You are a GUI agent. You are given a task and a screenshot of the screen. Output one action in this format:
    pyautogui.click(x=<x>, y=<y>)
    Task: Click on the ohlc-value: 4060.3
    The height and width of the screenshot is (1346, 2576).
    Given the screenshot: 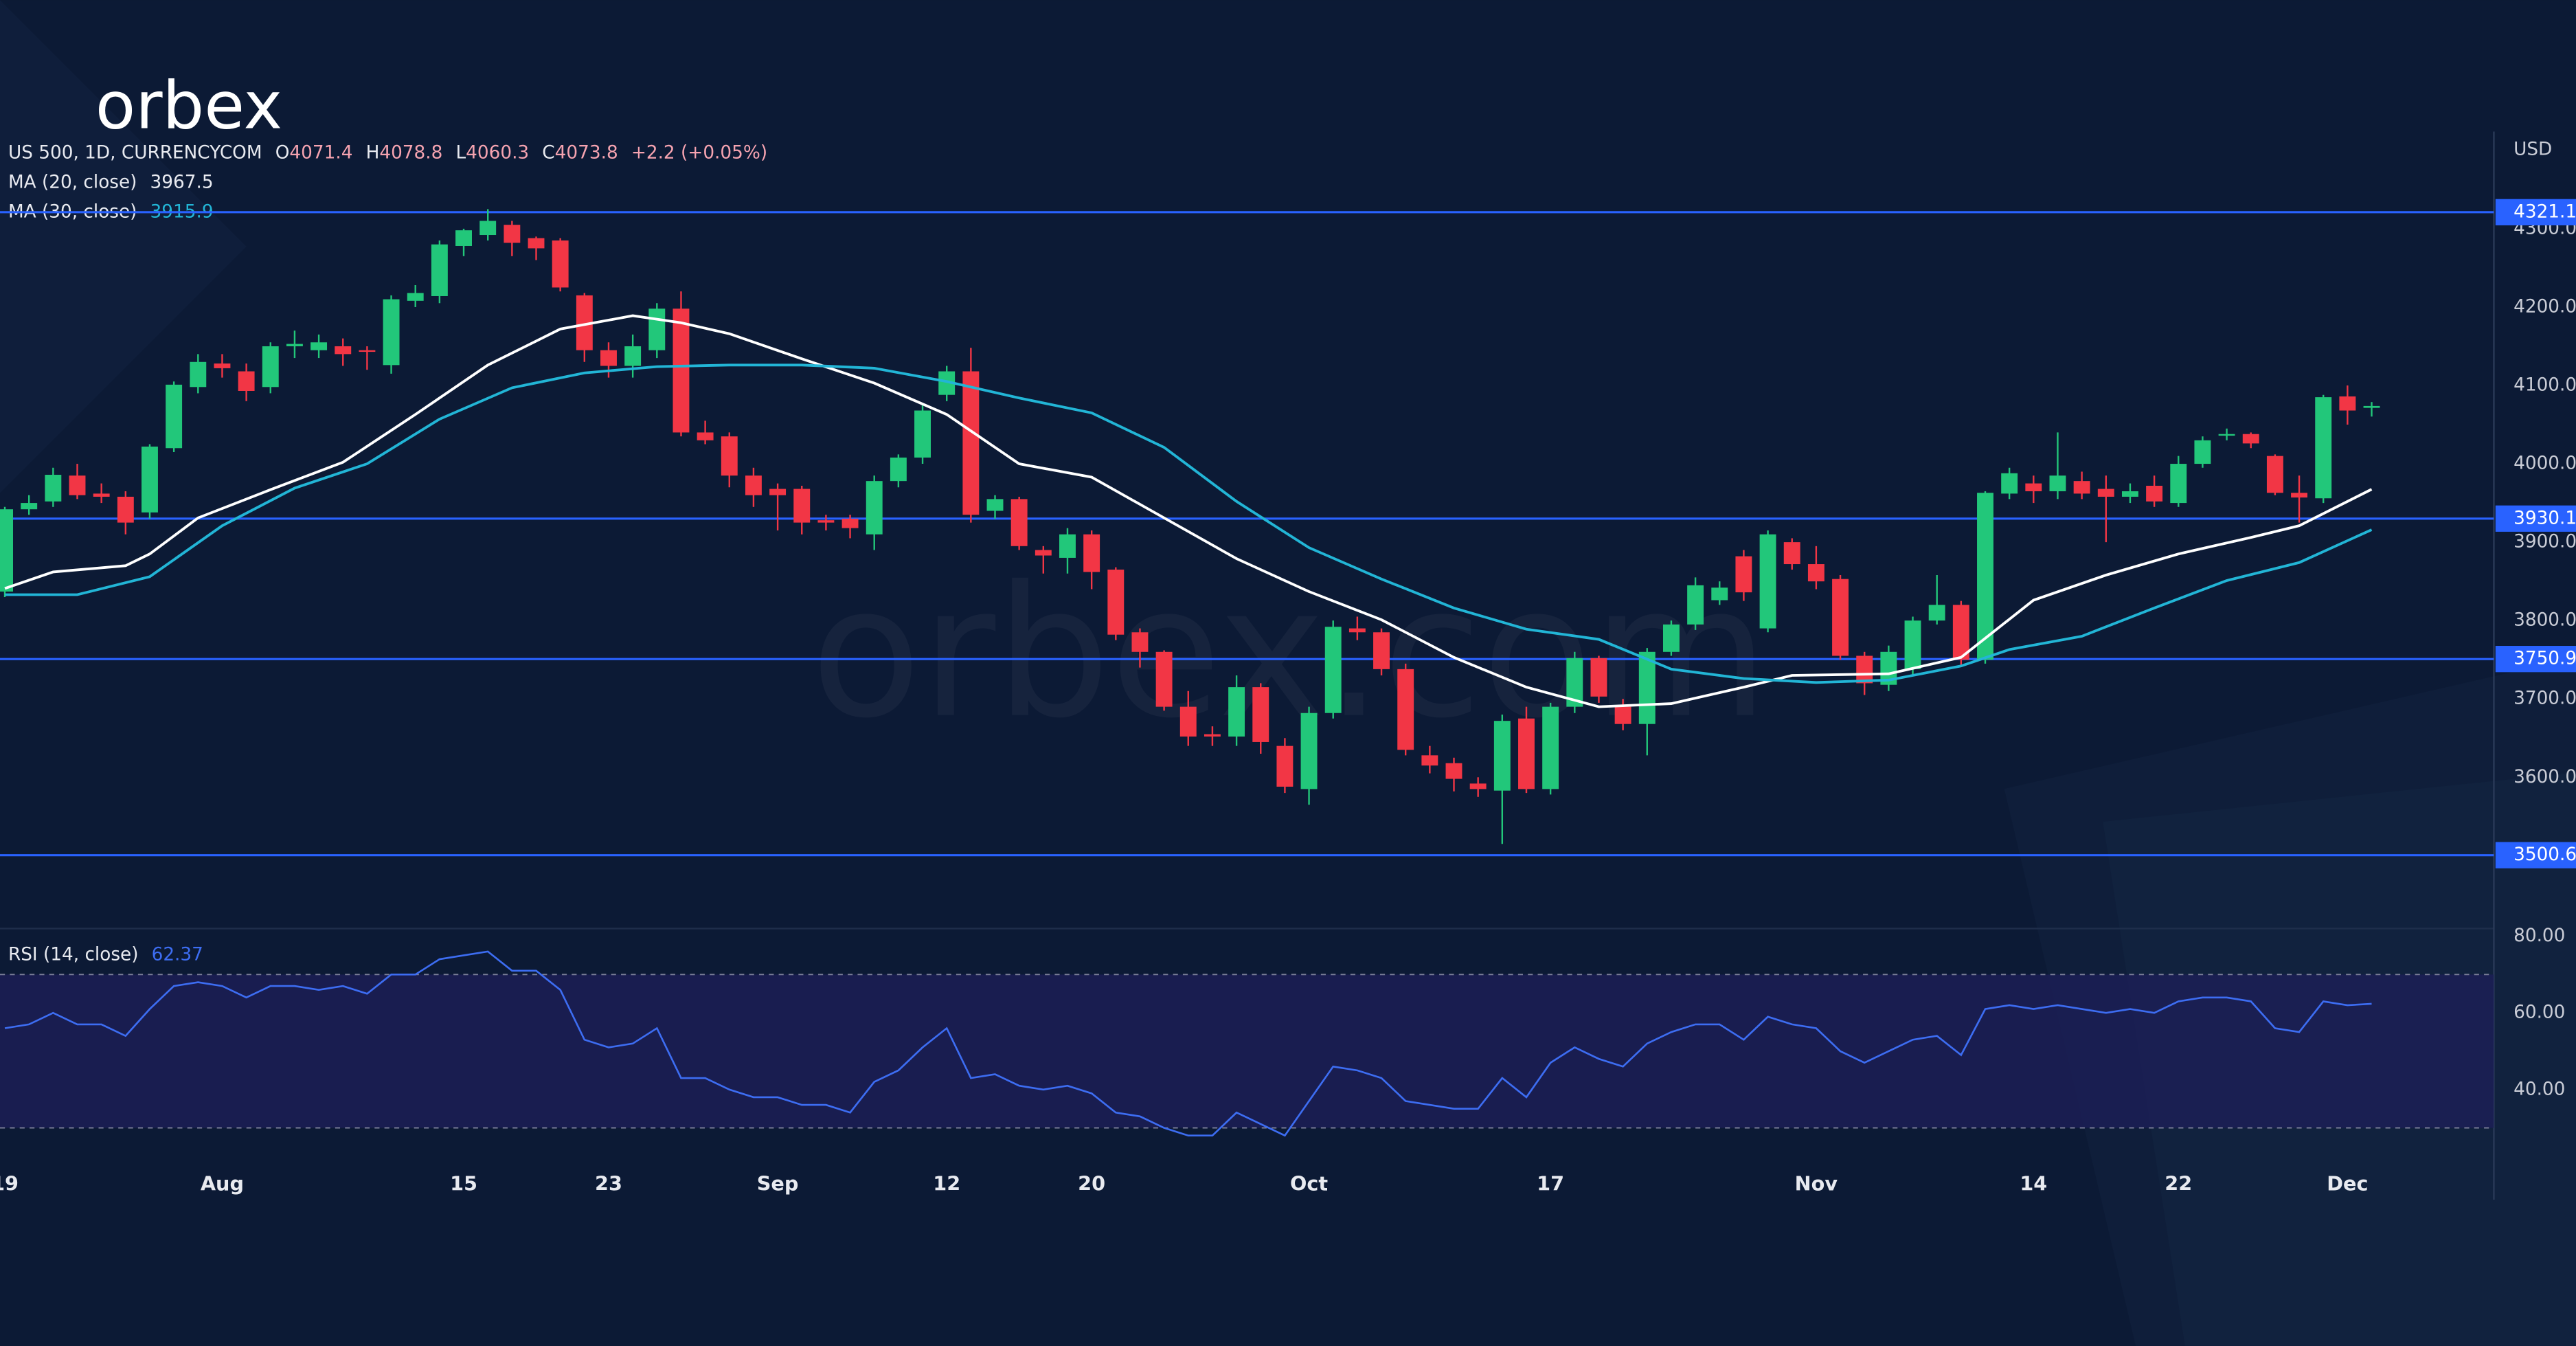 What is the action you would take?
    pyautogui.click(x=497, y=152)
    